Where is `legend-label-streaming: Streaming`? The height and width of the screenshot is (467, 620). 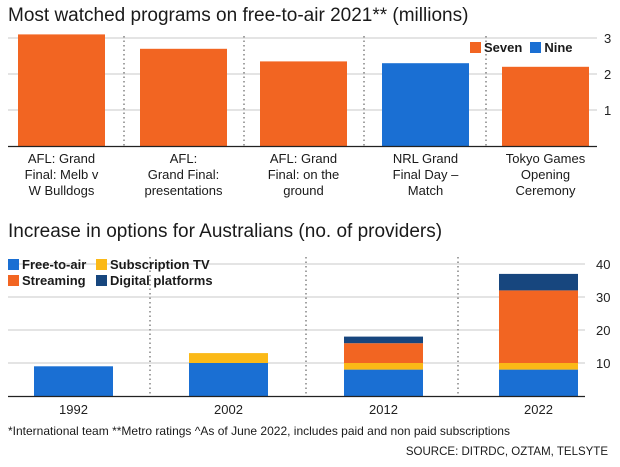 legend-label-streaming: Streaming is located at coordinates (54, 280).